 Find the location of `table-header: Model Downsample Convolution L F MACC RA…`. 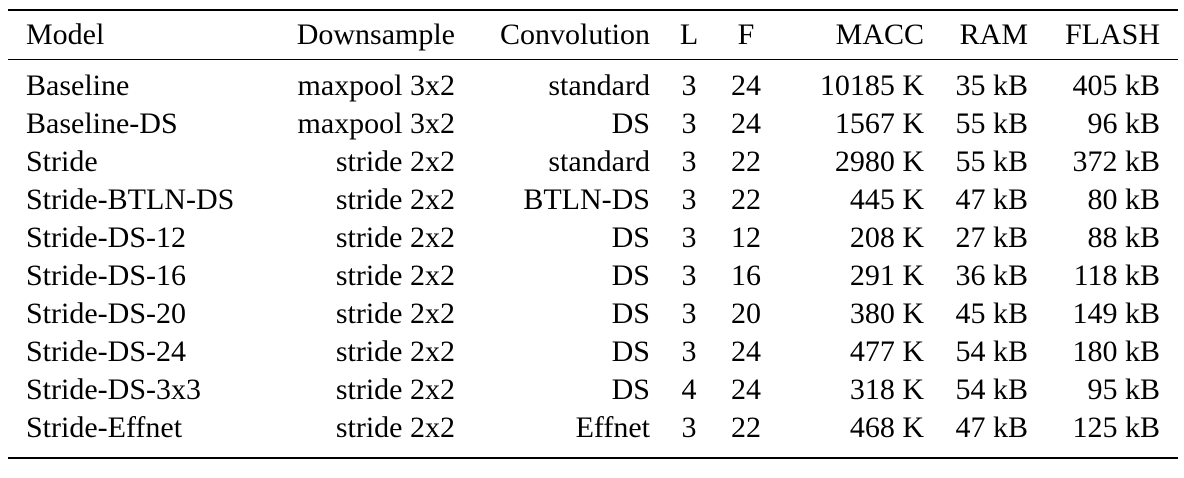

table-header: Model Downsample Convolution L F MACC RA… is located at coordinates (593, 35).